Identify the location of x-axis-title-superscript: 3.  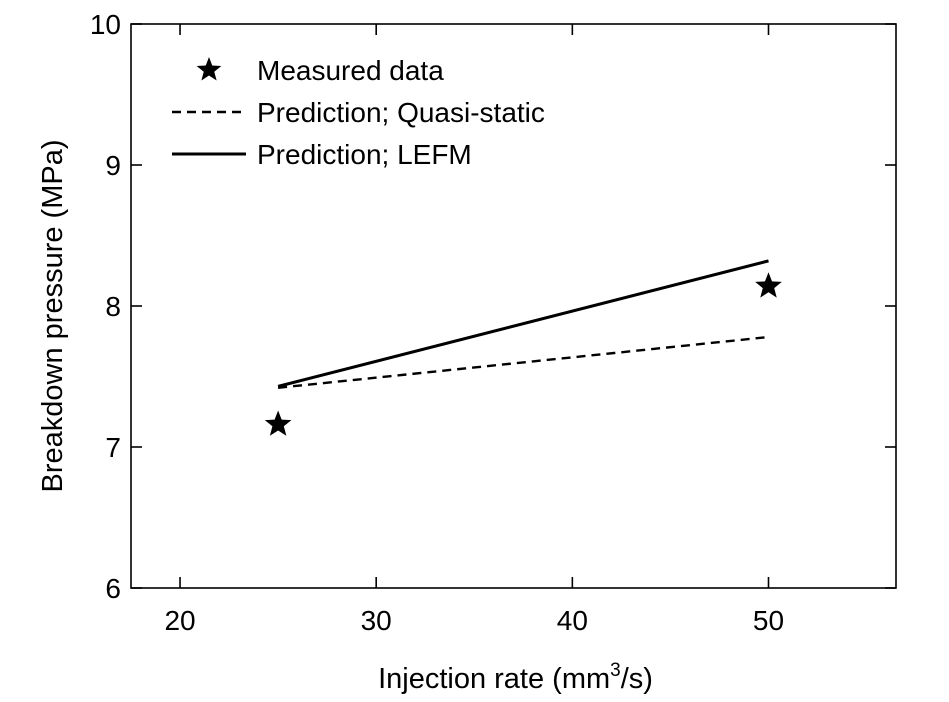
(615, 670).